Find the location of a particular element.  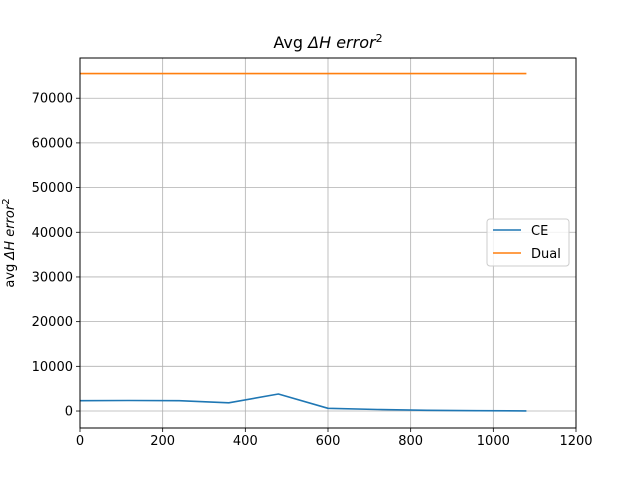

x-tick-label: 1200 is located at coordinates (575, 441).